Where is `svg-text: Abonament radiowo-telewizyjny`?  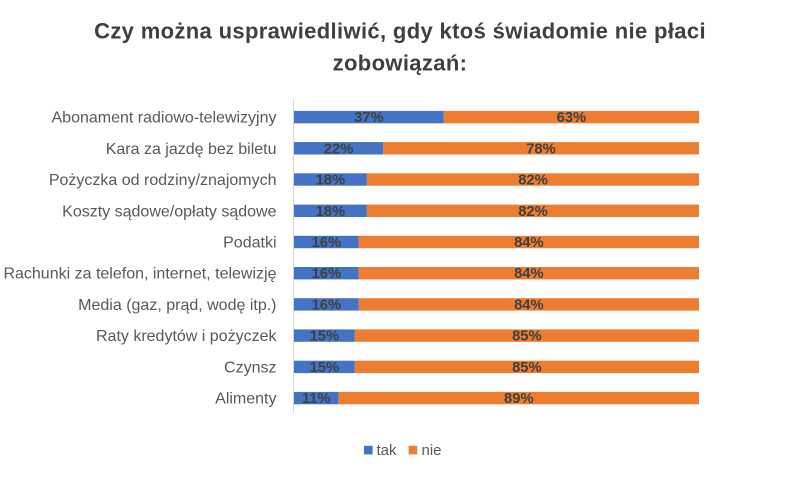 svg-text: Abonament radiowo-telewizyjny is located at coordinates (164, 118).